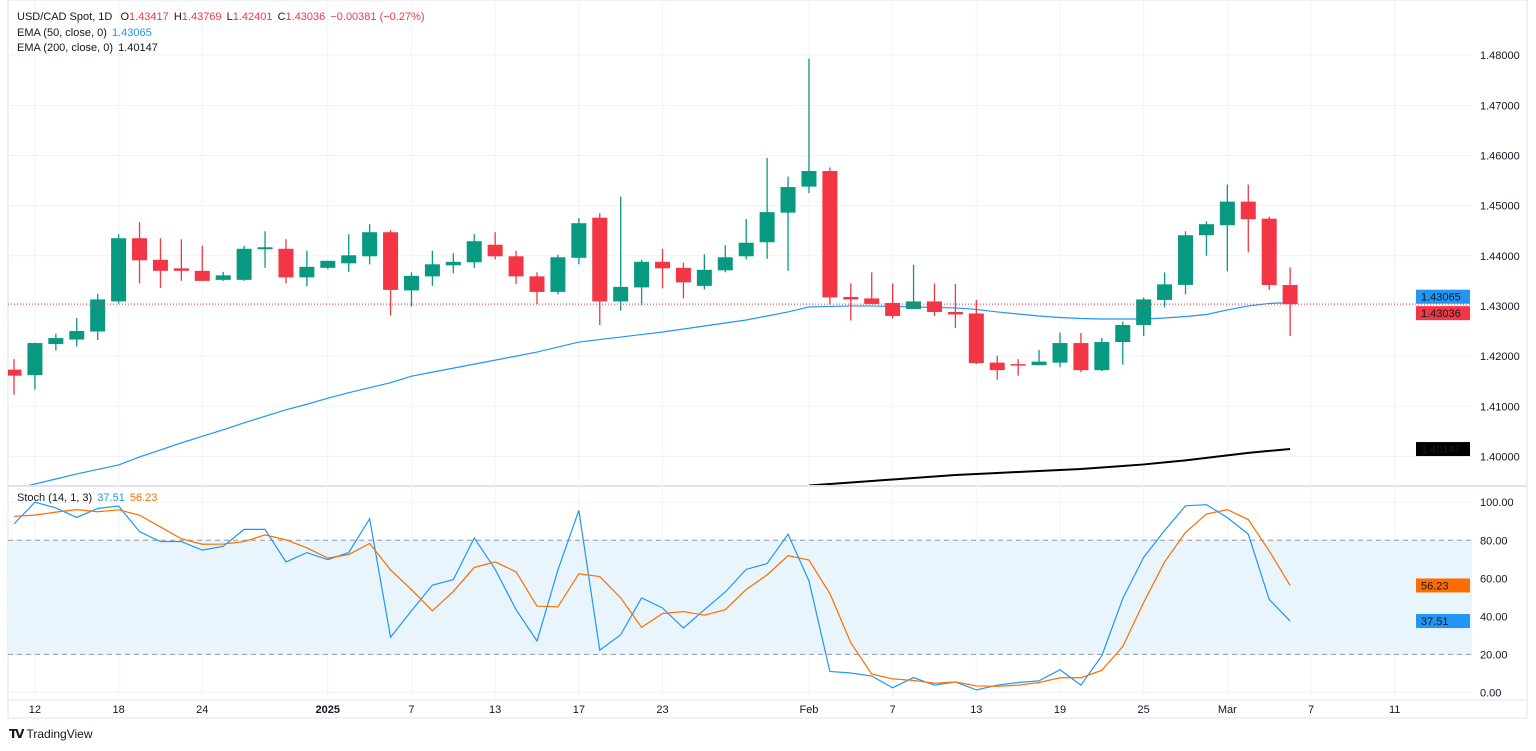 The image size is (1536, 751). Describe the element at coordinates (328, 710) in the screenshot. I see `time-axis-label: 2025` at that location.